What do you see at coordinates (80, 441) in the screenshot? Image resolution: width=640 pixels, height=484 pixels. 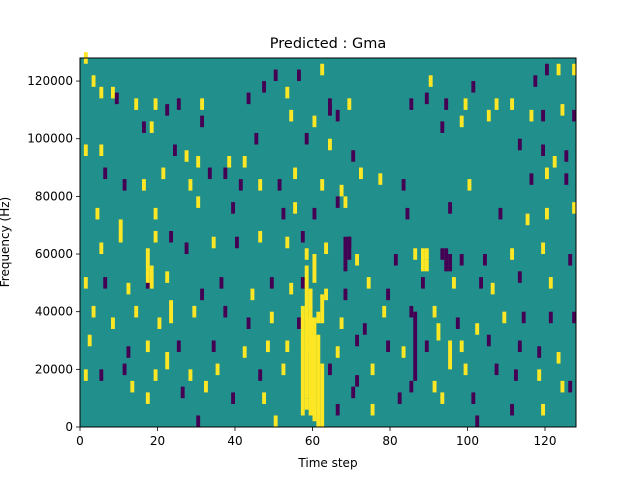 I see `x-tick-label: 0` at bounding box center [80, 441].